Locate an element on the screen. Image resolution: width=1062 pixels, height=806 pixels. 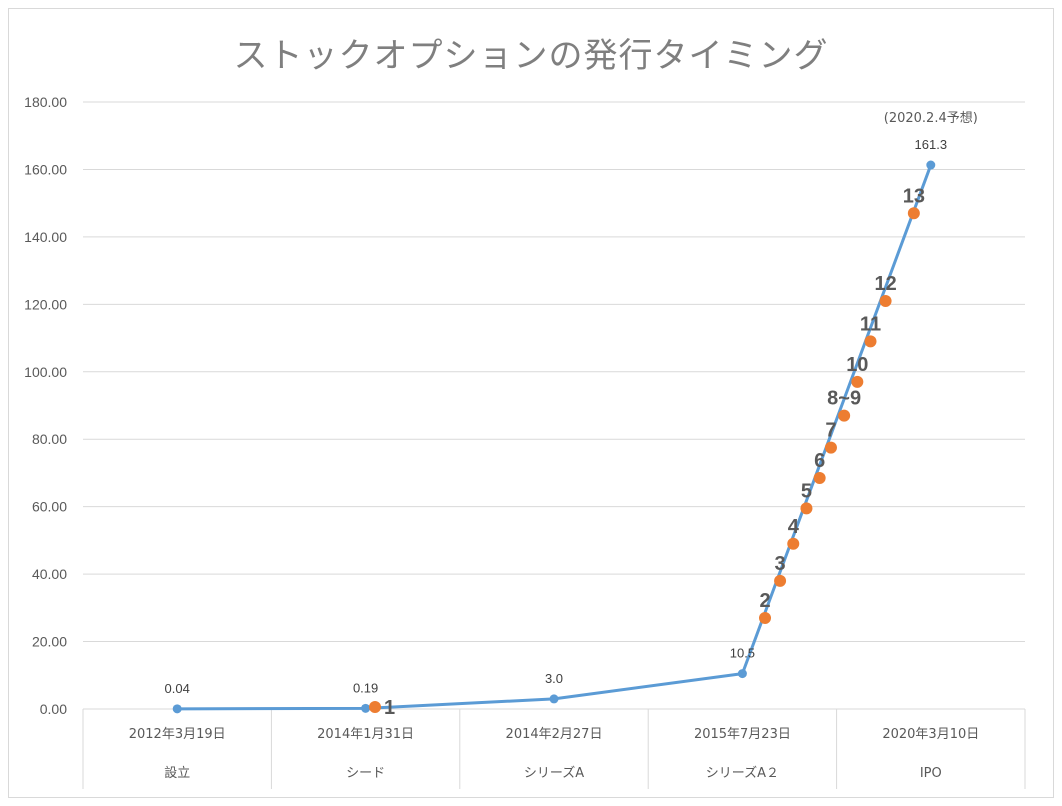
data-label: 3.0 is located at coordinates (554, 678).